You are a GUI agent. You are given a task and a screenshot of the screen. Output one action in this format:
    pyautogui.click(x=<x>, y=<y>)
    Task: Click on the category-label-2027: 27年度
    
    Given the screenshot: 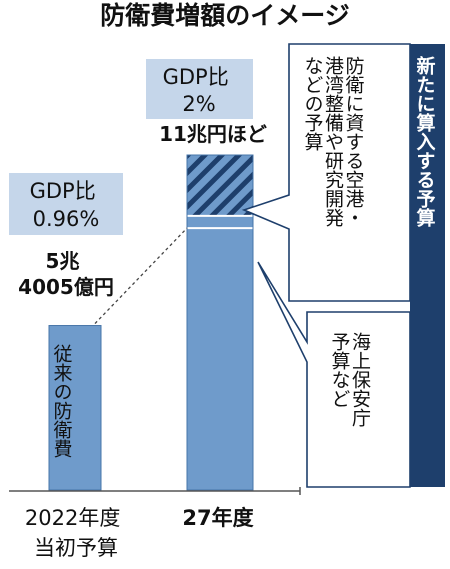 What is the action you would take?
    pyautogui.click(x=217, y=518)
    